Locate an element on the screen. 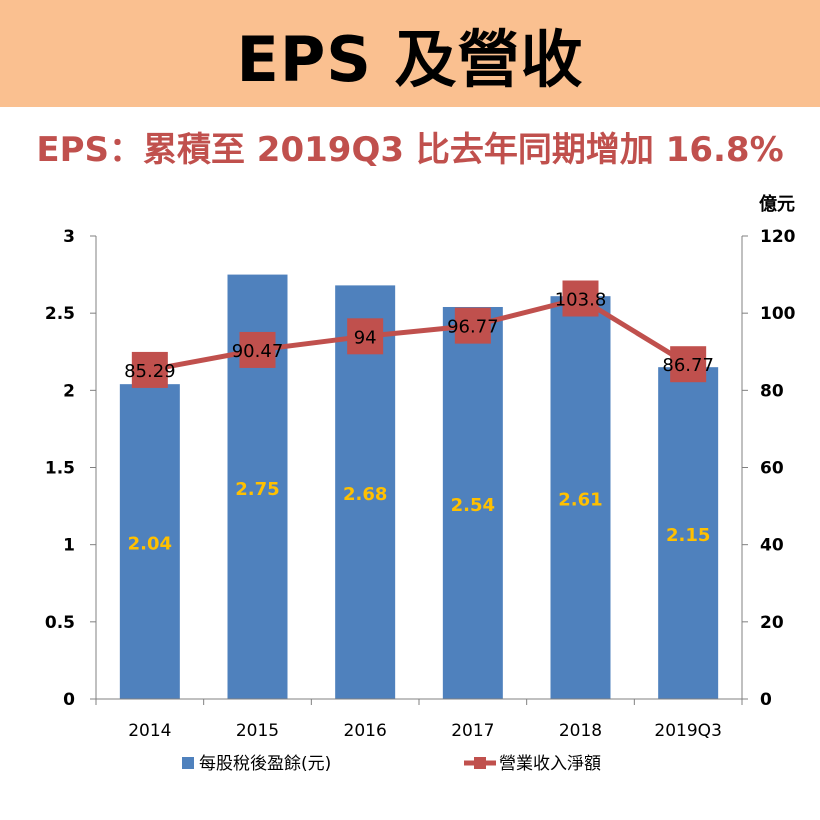 The image size is (820, 820). revenue-value-label: 94 is located at coordinates (365, 337).